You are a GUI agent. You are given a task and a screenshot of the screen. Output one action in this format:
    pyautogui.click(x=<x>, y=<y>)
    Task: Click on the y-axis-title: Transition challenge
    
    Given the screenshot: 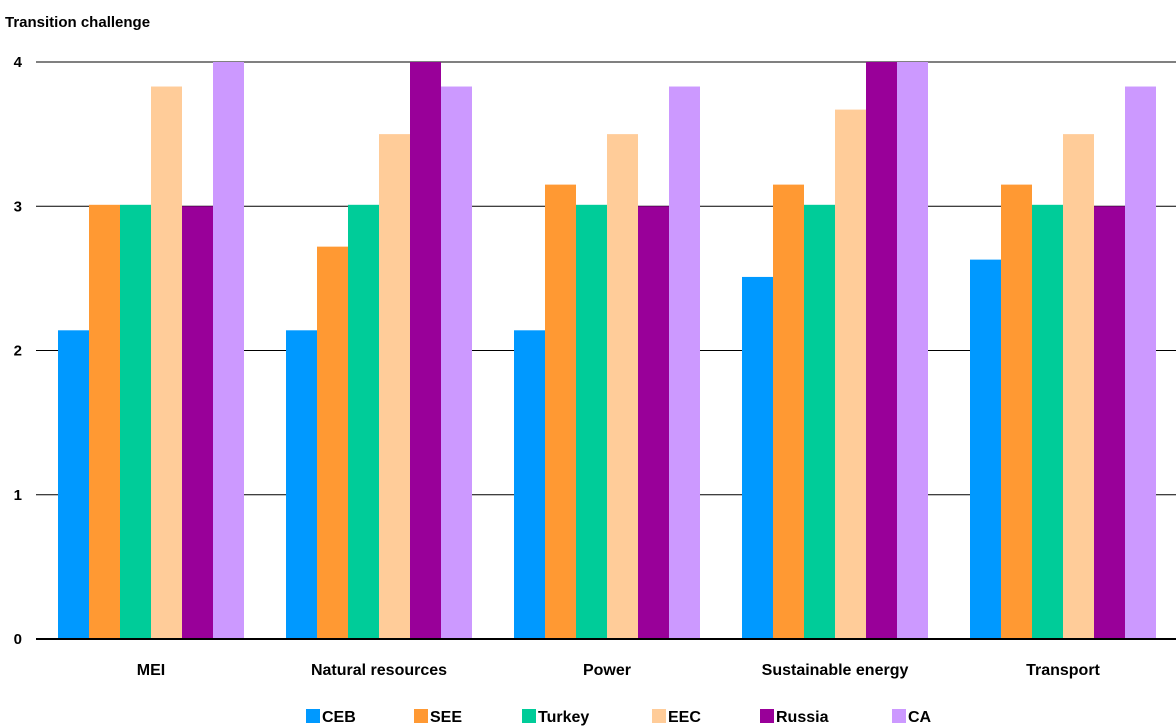 What is the action you would take?
    pyautogui.click(x=78, y=22)
    